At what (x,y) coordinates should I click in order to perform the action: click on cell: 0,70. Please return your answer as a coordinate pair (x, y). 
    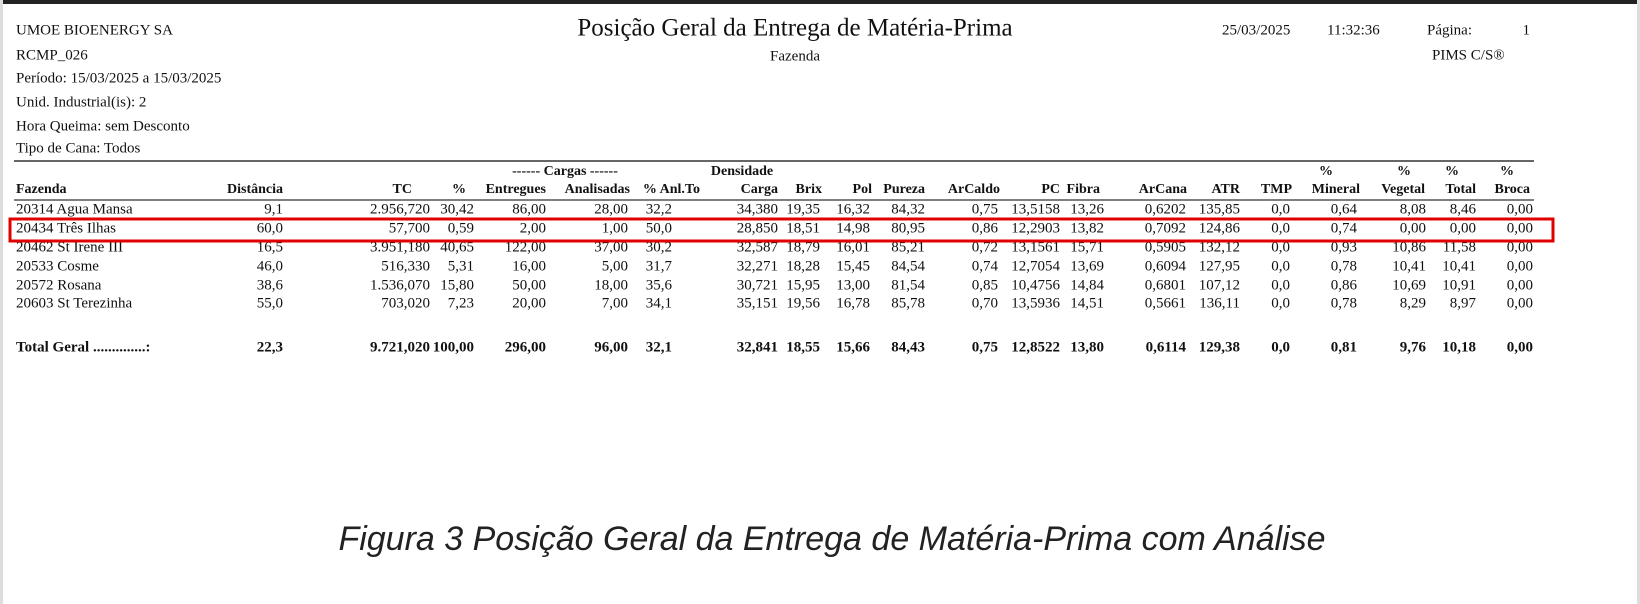
    Looking at the image, I should click on (985, 303).